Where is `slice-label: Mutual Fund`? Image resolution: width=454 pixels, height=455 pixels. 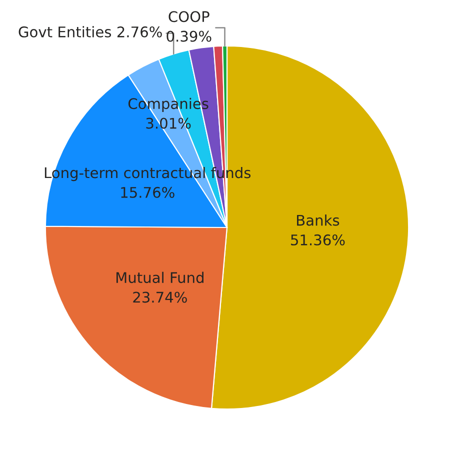 slice-label: Mutual Fund is located at coordinates (160, 278).